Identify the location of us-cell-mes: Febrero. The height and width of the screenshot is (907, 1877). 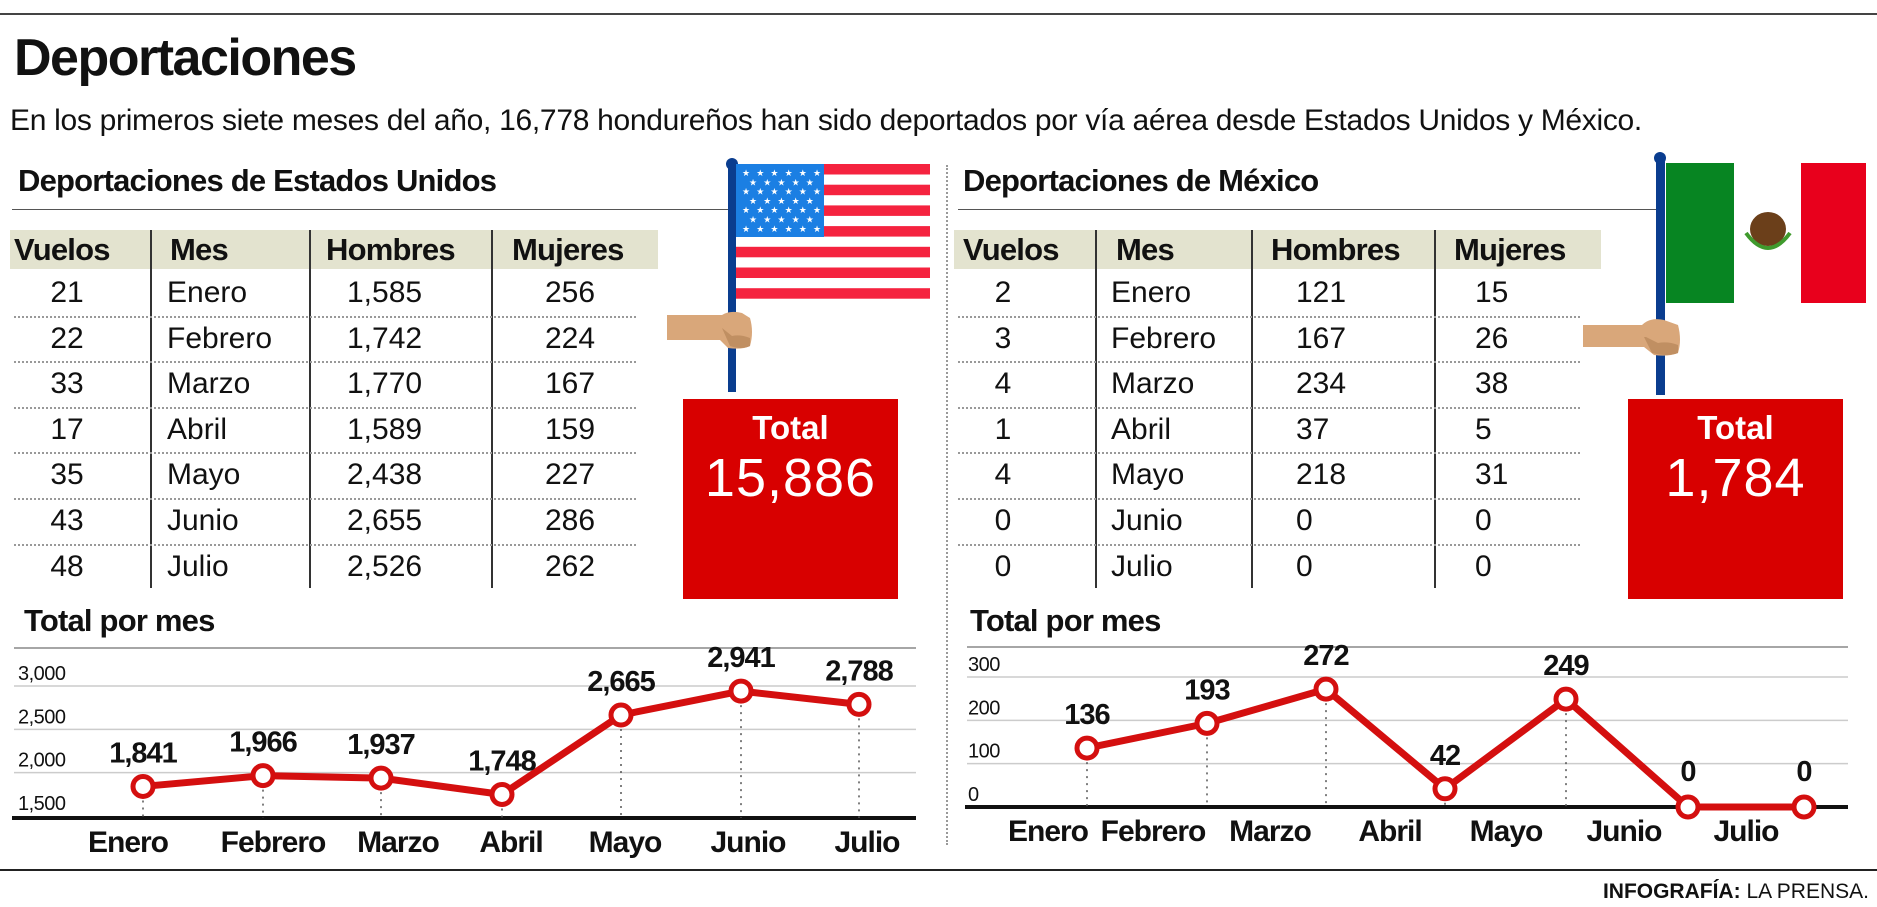
(220, 338).